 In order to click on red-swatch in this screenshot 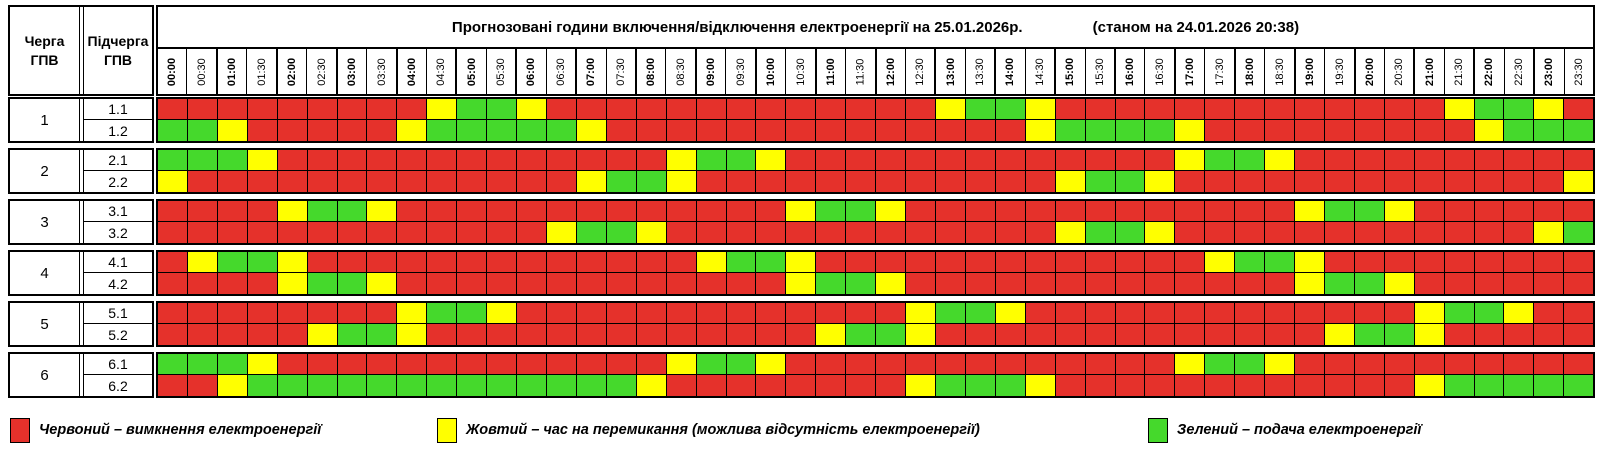, I will do `click(20, 430)`.